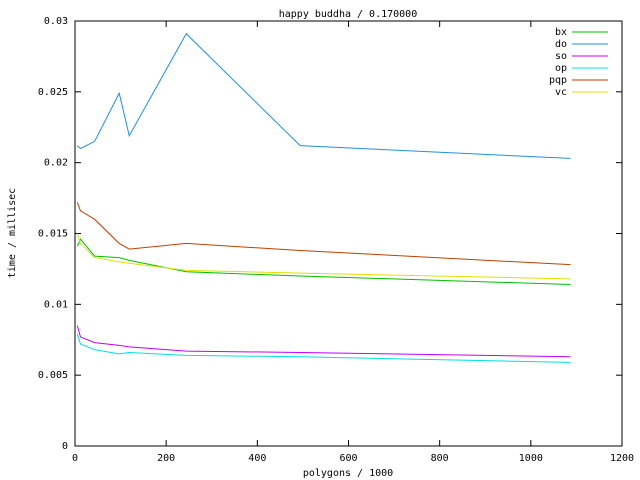 Image resolution: width=640 pixels, height=480 pixels. What do you see at coordinates (622, 458) in the screenshot?
I see `x-tick-label: 1200` at bounding box center [622, 458].